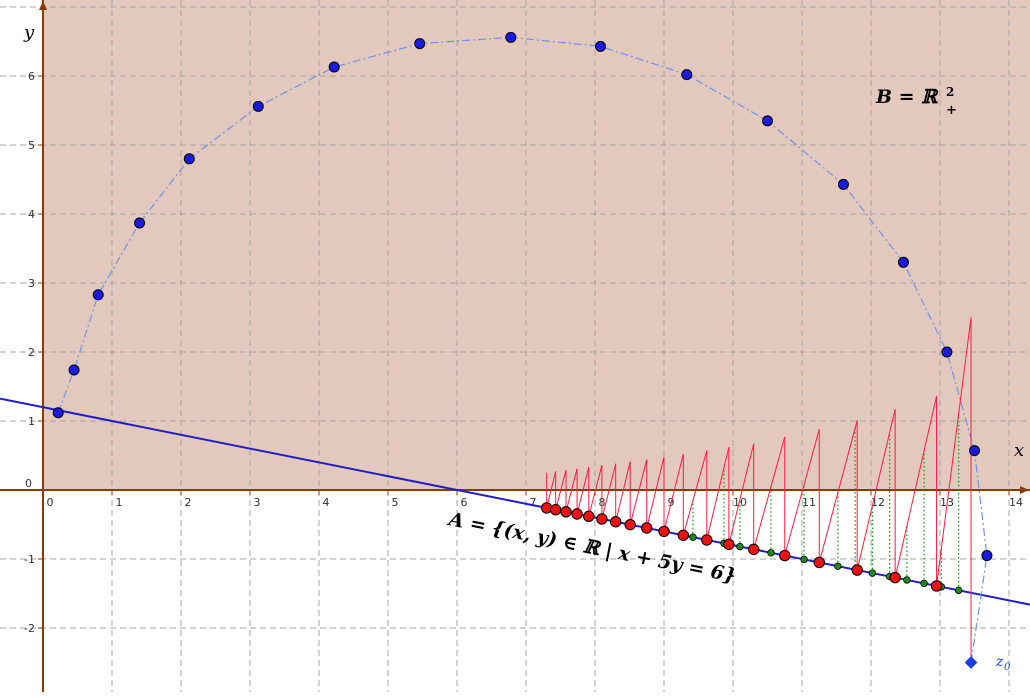 The image size is (1030, 697). What do you see at coordinates (1016, 502) in the screenshot?
I see `x-tick-label: 14` at bounding box center [1016, 502].